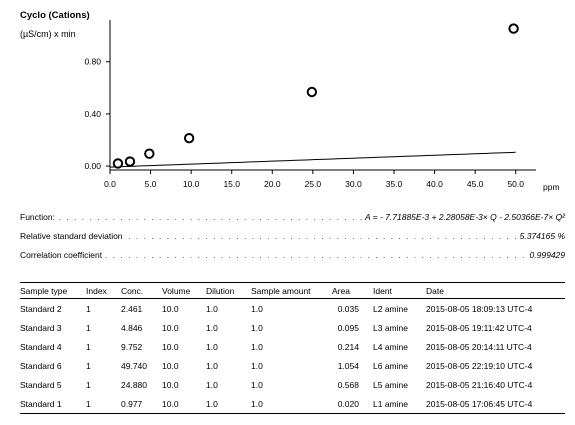 This screenshot has width=575, height=425. What do you see at coordinates (92, 114) in the screenshot?
I see `y-tick-label: 0.40` at bounding box center [92, 114].